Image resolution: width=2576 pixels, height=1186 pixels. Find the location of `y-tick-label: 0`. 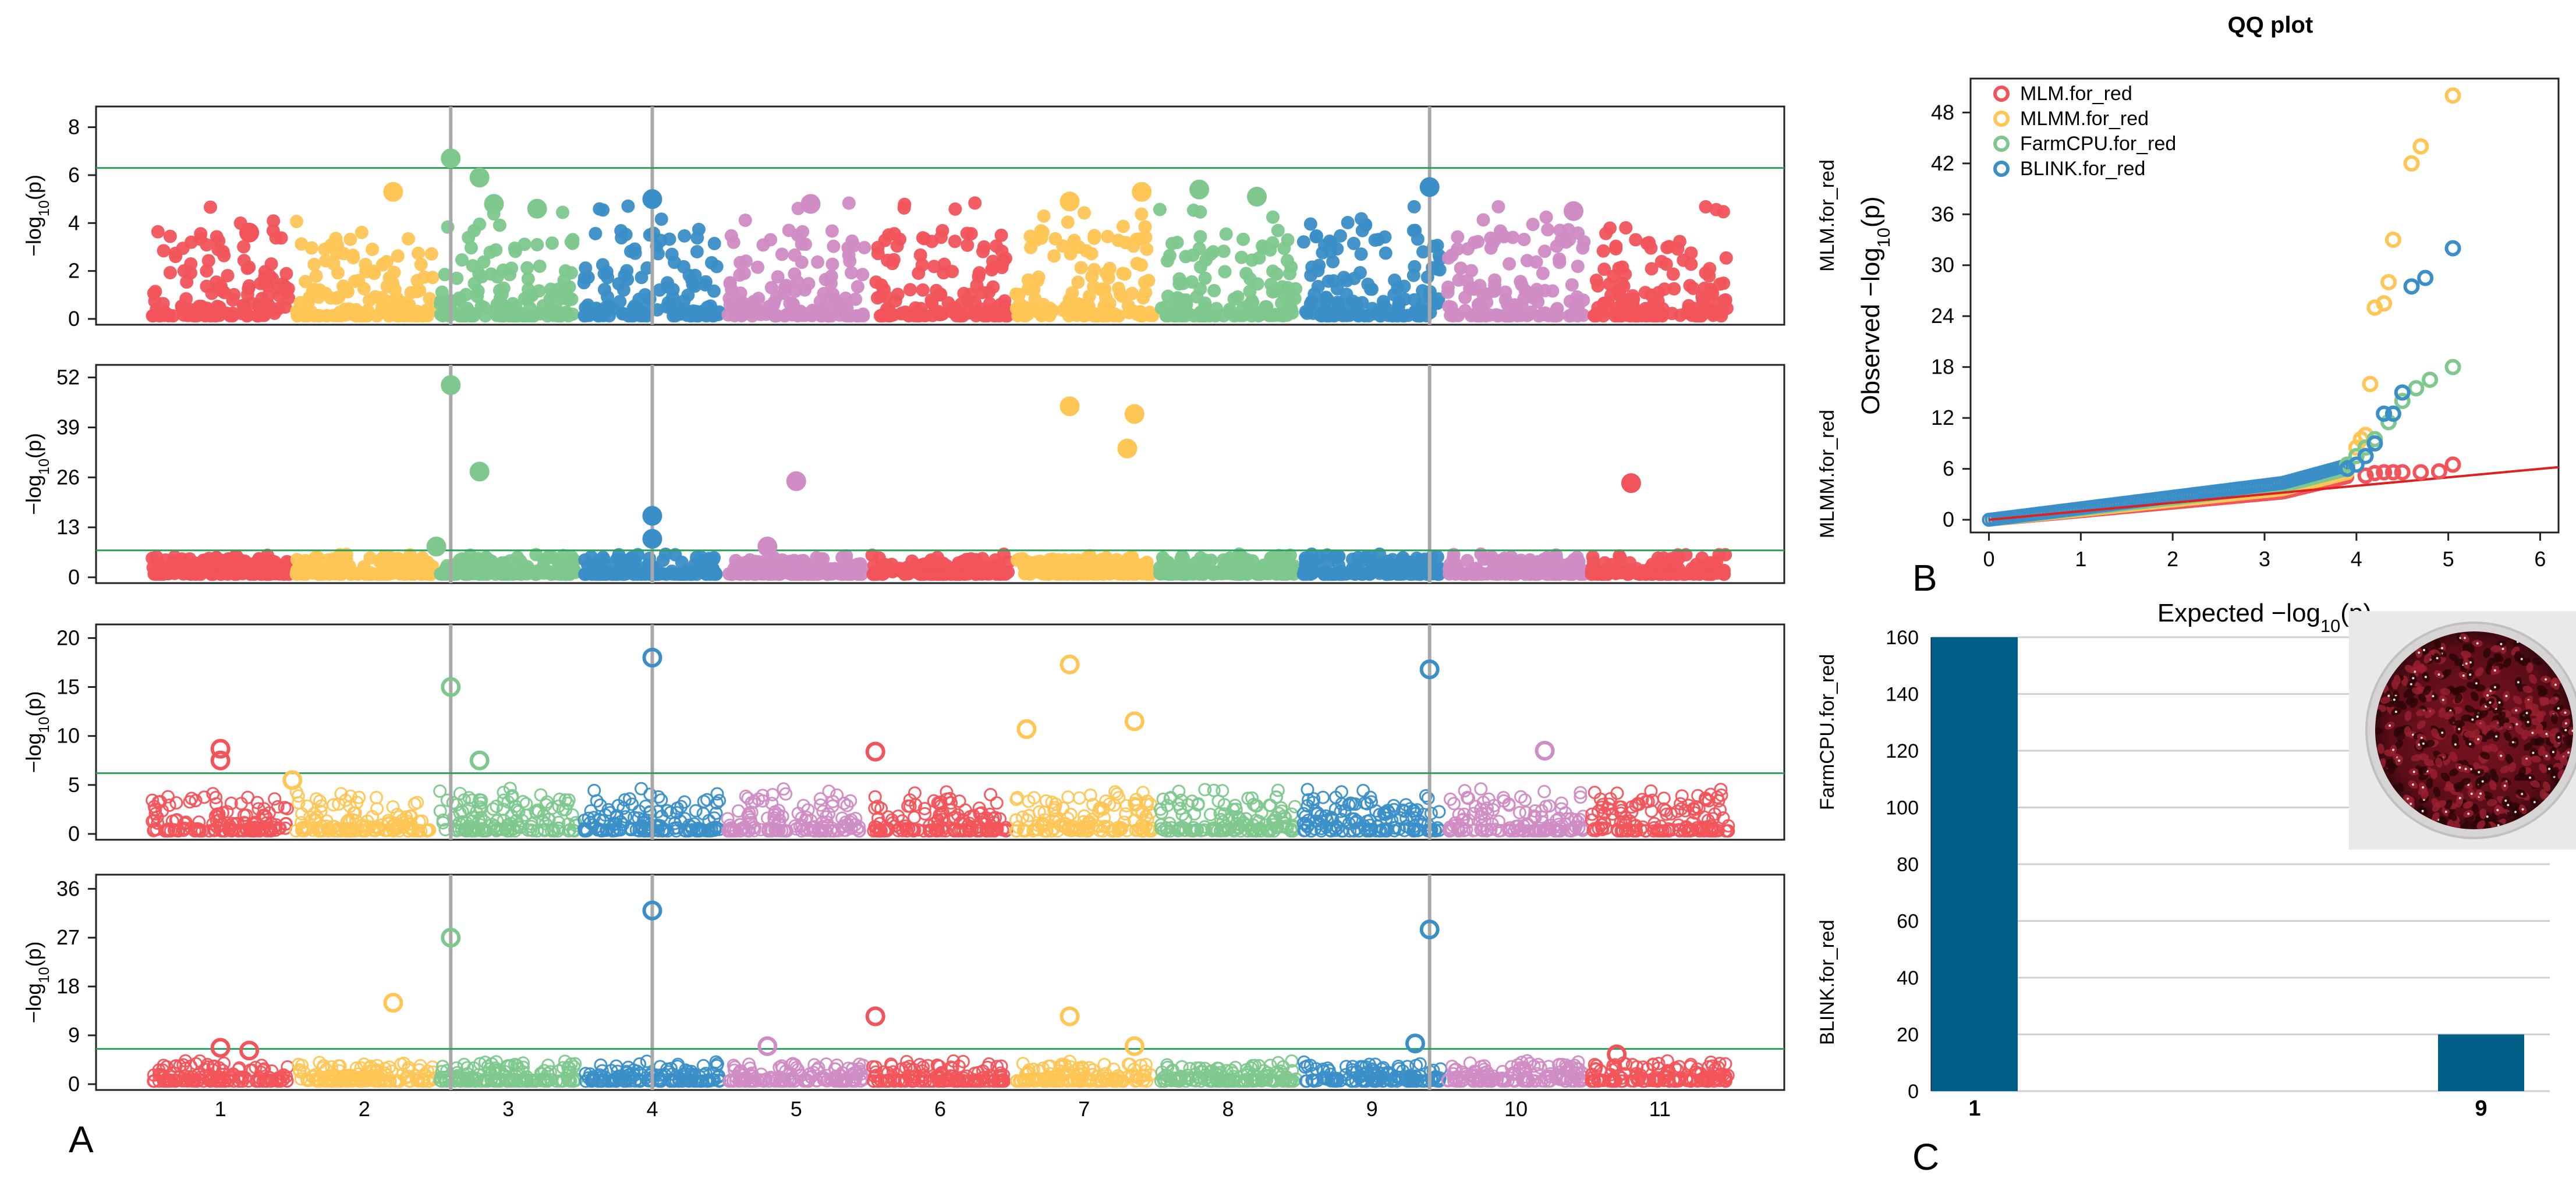

y-tick-label: 0 is located at coordinates (74, 834).